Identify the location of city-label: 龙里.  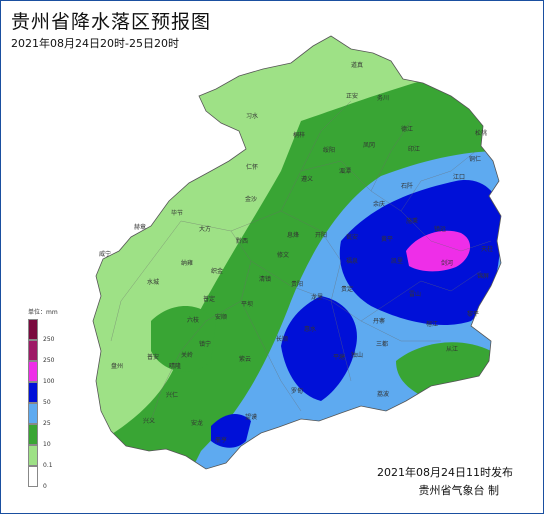
(317, 297).